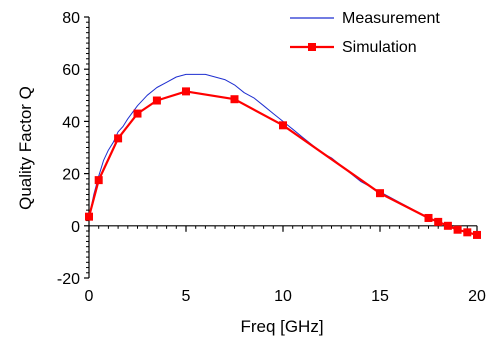 The width and height of the screenshot is (488, 341). I want to click on y-tick-label: 40, so click(71, 122).